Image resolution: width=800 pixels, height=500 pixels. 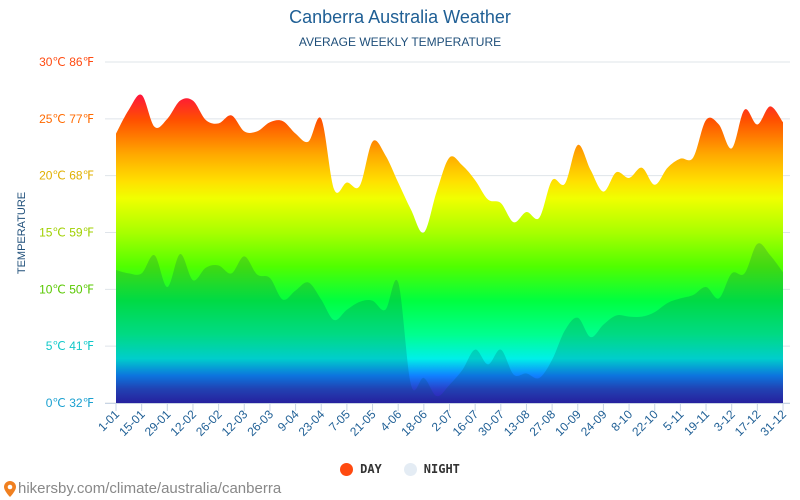 What do you see at coordinates (543, 423) in the screenshot?
I see `x-tick-label: 27-08` at bounding box center [543, 423].